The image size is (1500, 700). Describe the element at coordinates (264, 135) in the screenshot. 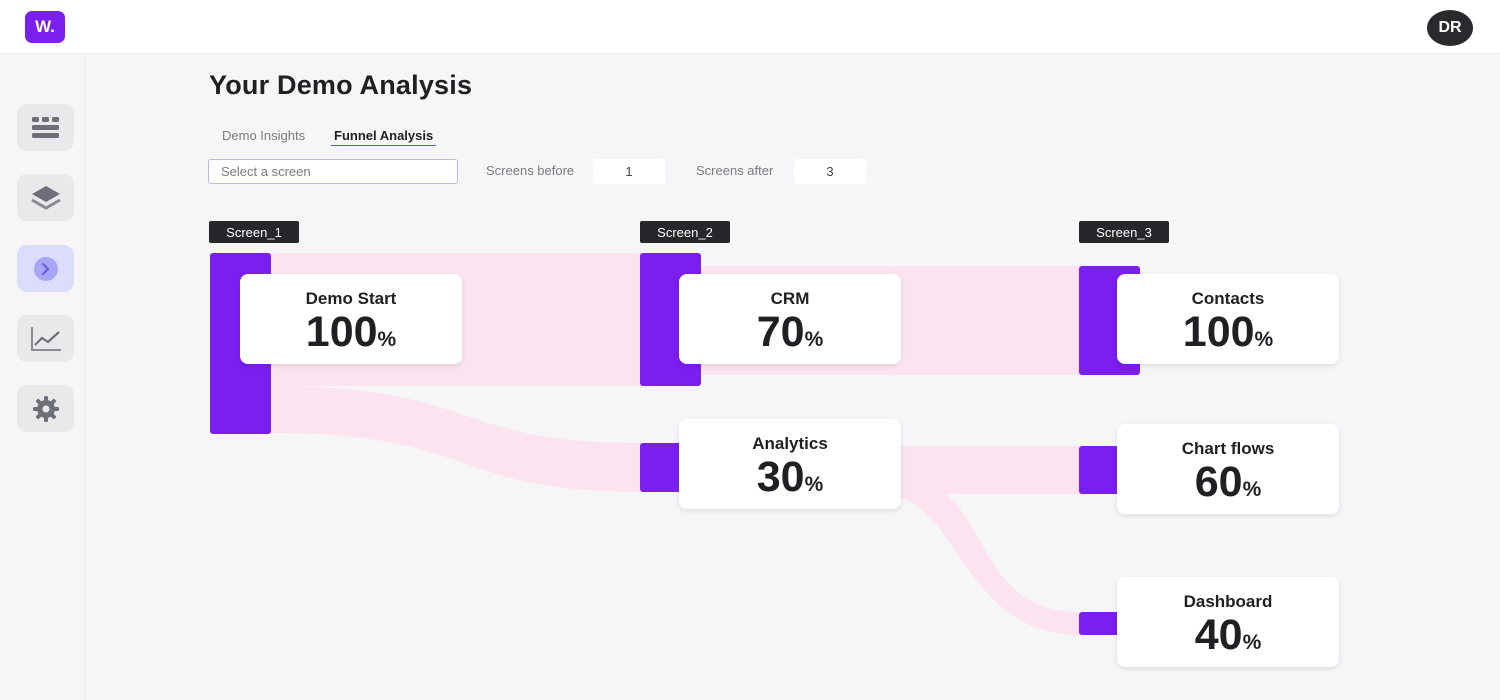

I see `tab-demo-insights: Demo Insights` at that location.